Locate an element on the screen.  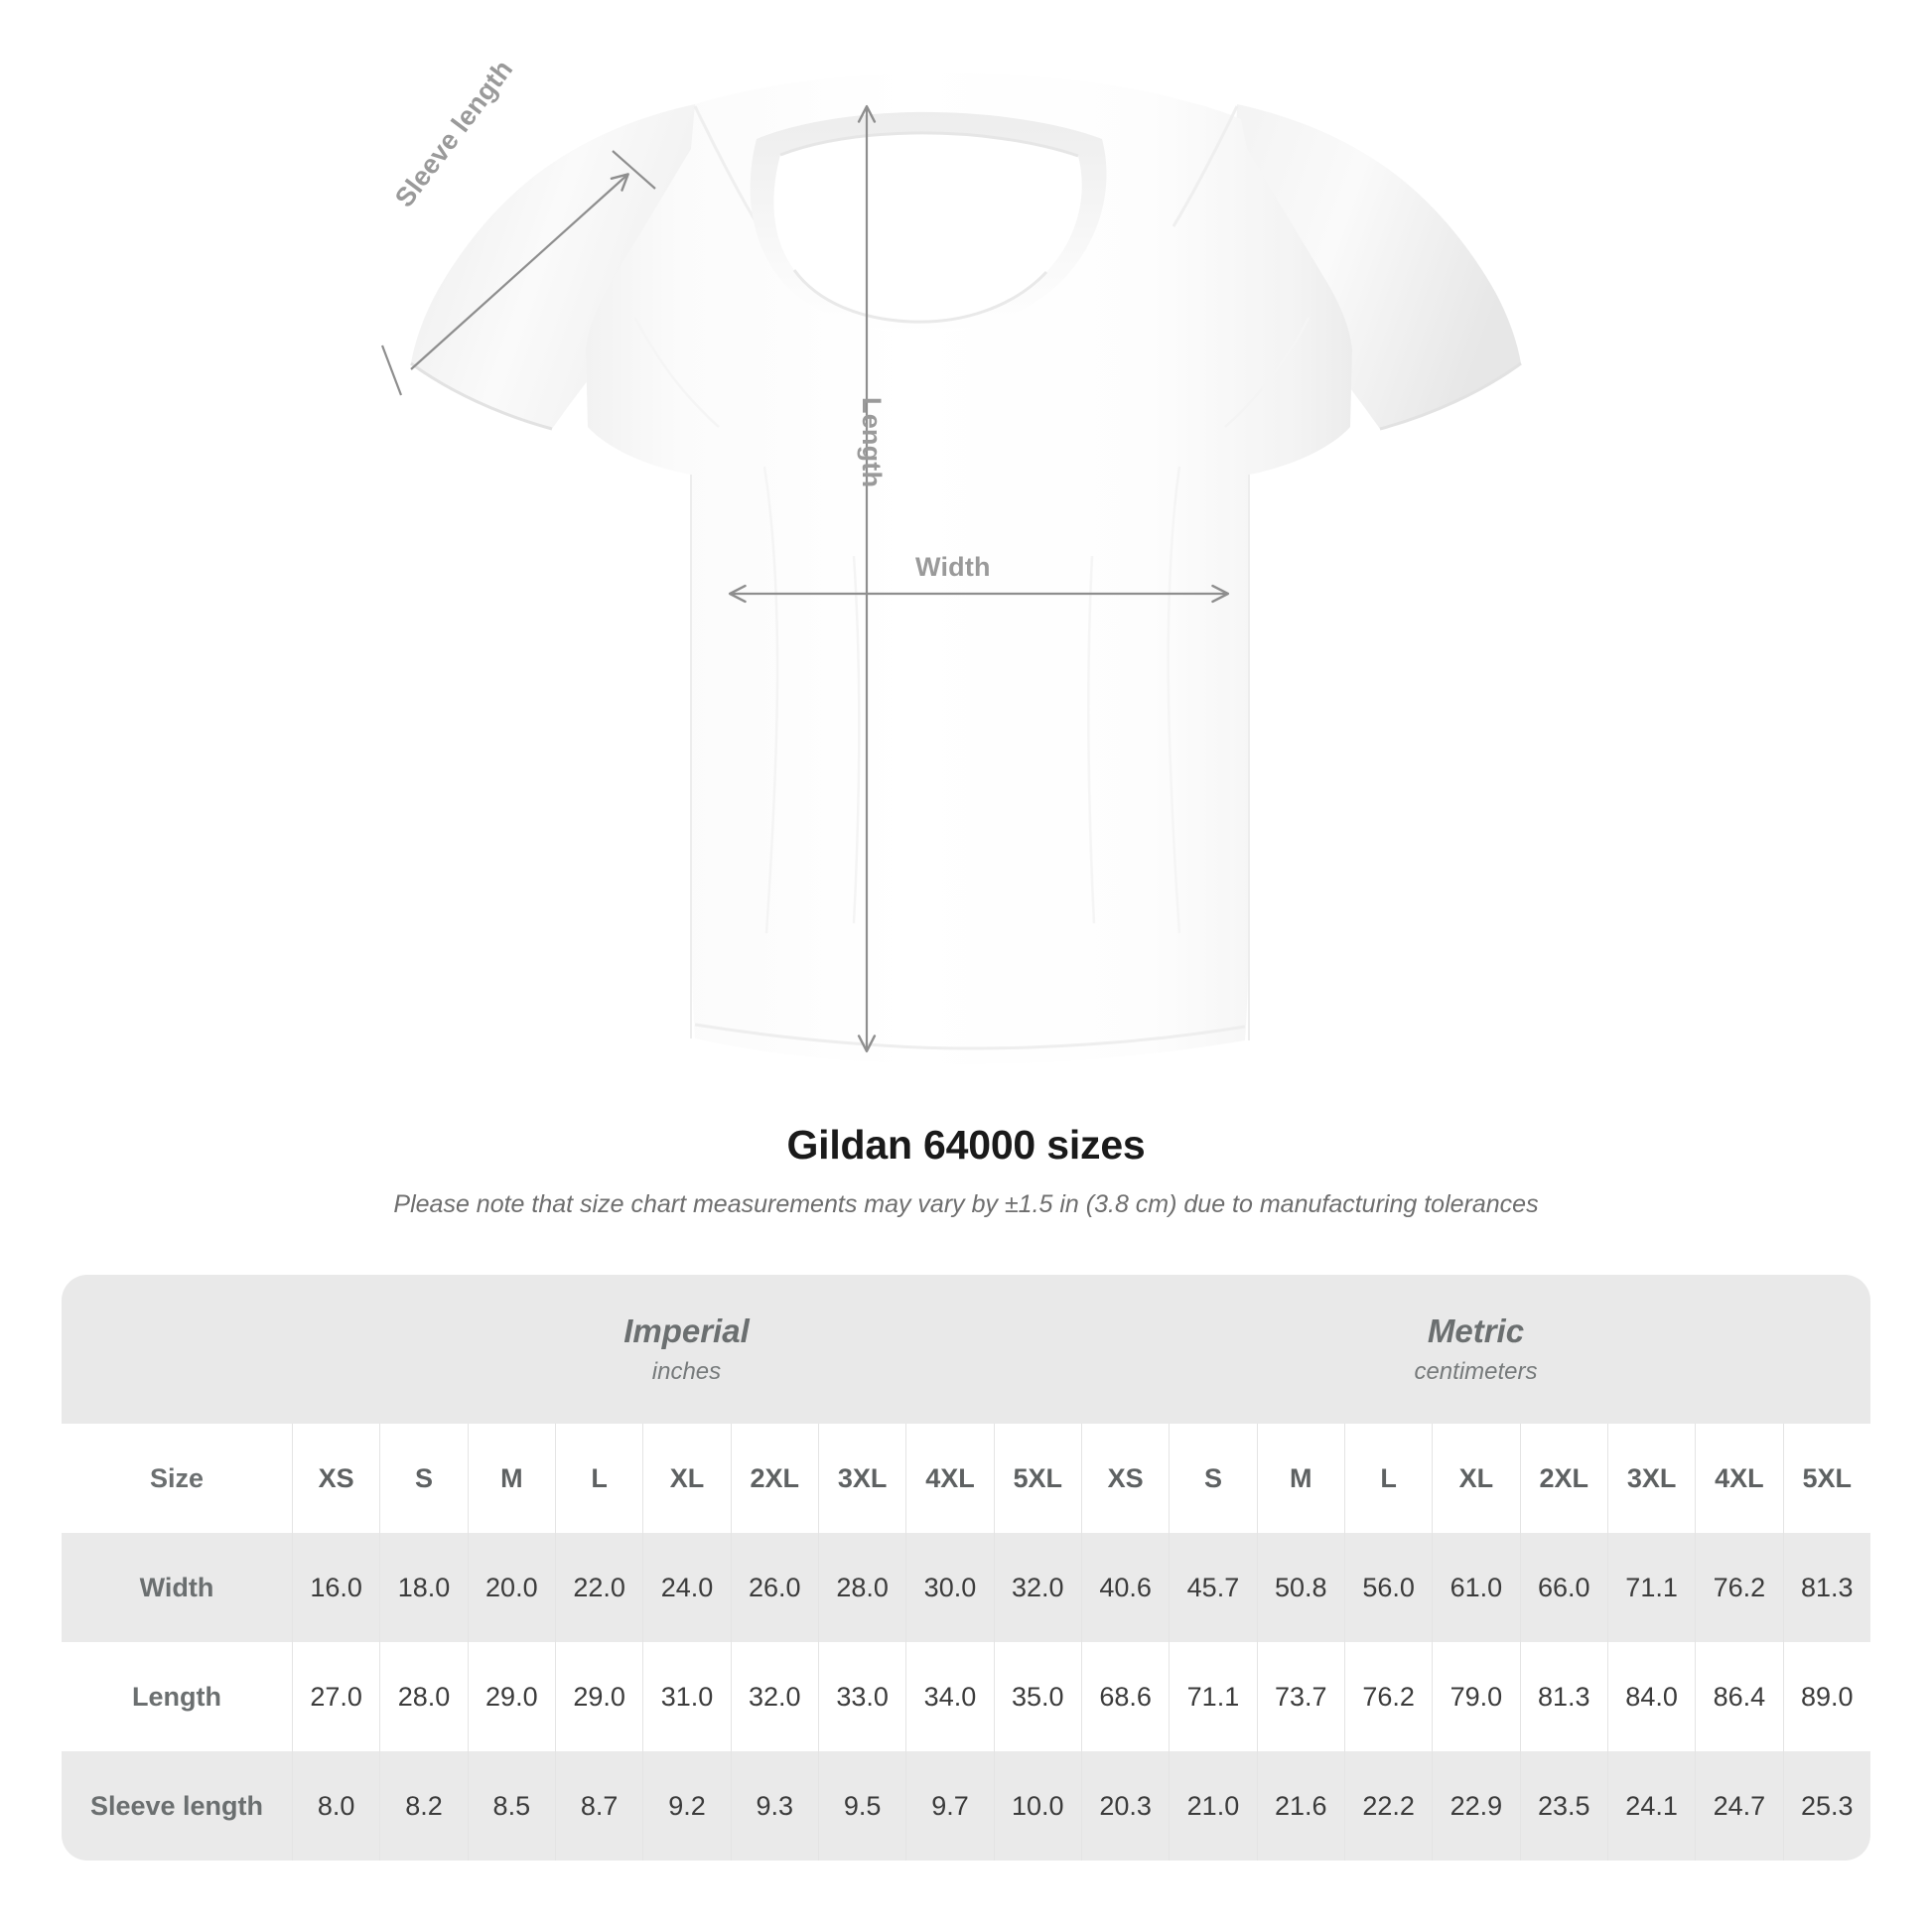
width-imperial-3xl: 28.0 is located at coordinates (861, 1587).